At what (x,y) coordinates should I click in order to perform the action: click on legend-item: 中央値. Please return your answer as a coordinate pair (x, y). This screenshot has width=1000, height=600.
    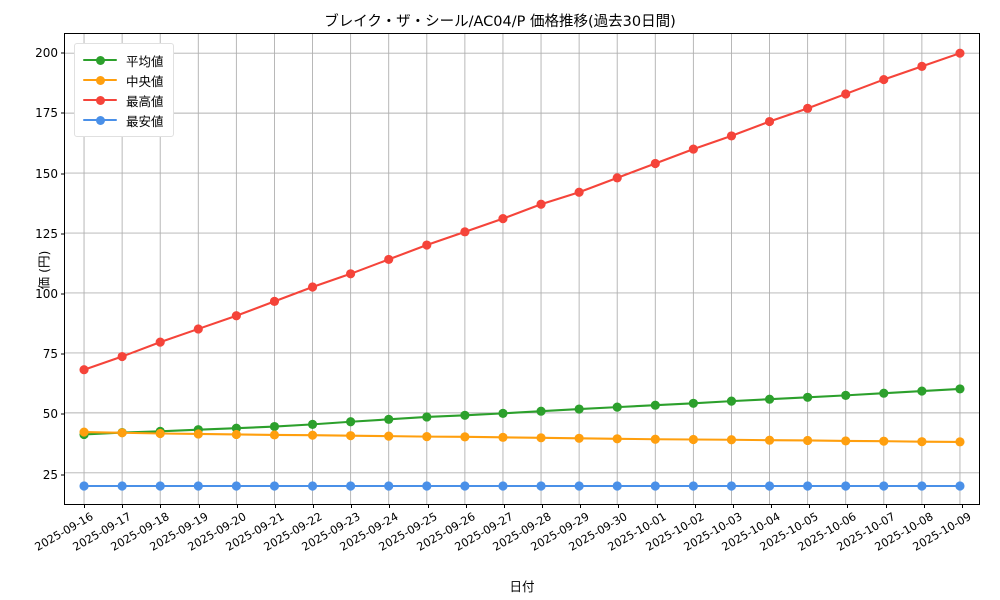
    Looking at the image, I should click on (123, 80).